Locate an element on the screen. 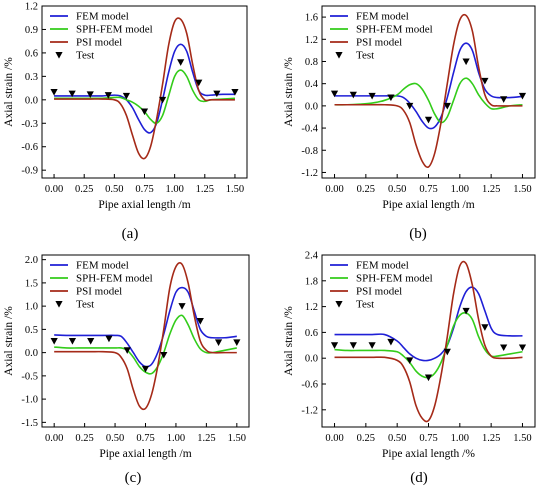  x-tick-label: 0.00 is located at coordinates (54, 189).